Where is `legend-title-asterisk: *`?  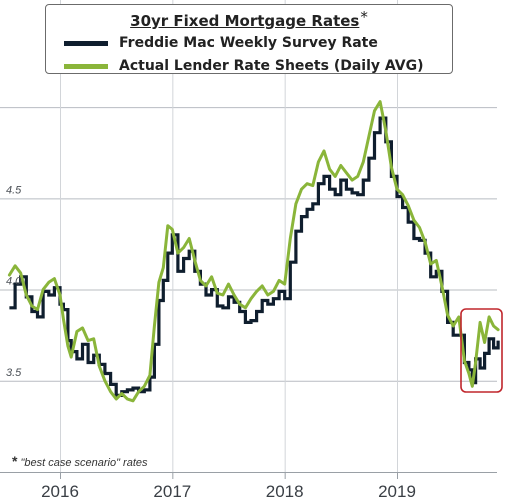 legend-title-asterisk: * is located at coordinates (364, 17).